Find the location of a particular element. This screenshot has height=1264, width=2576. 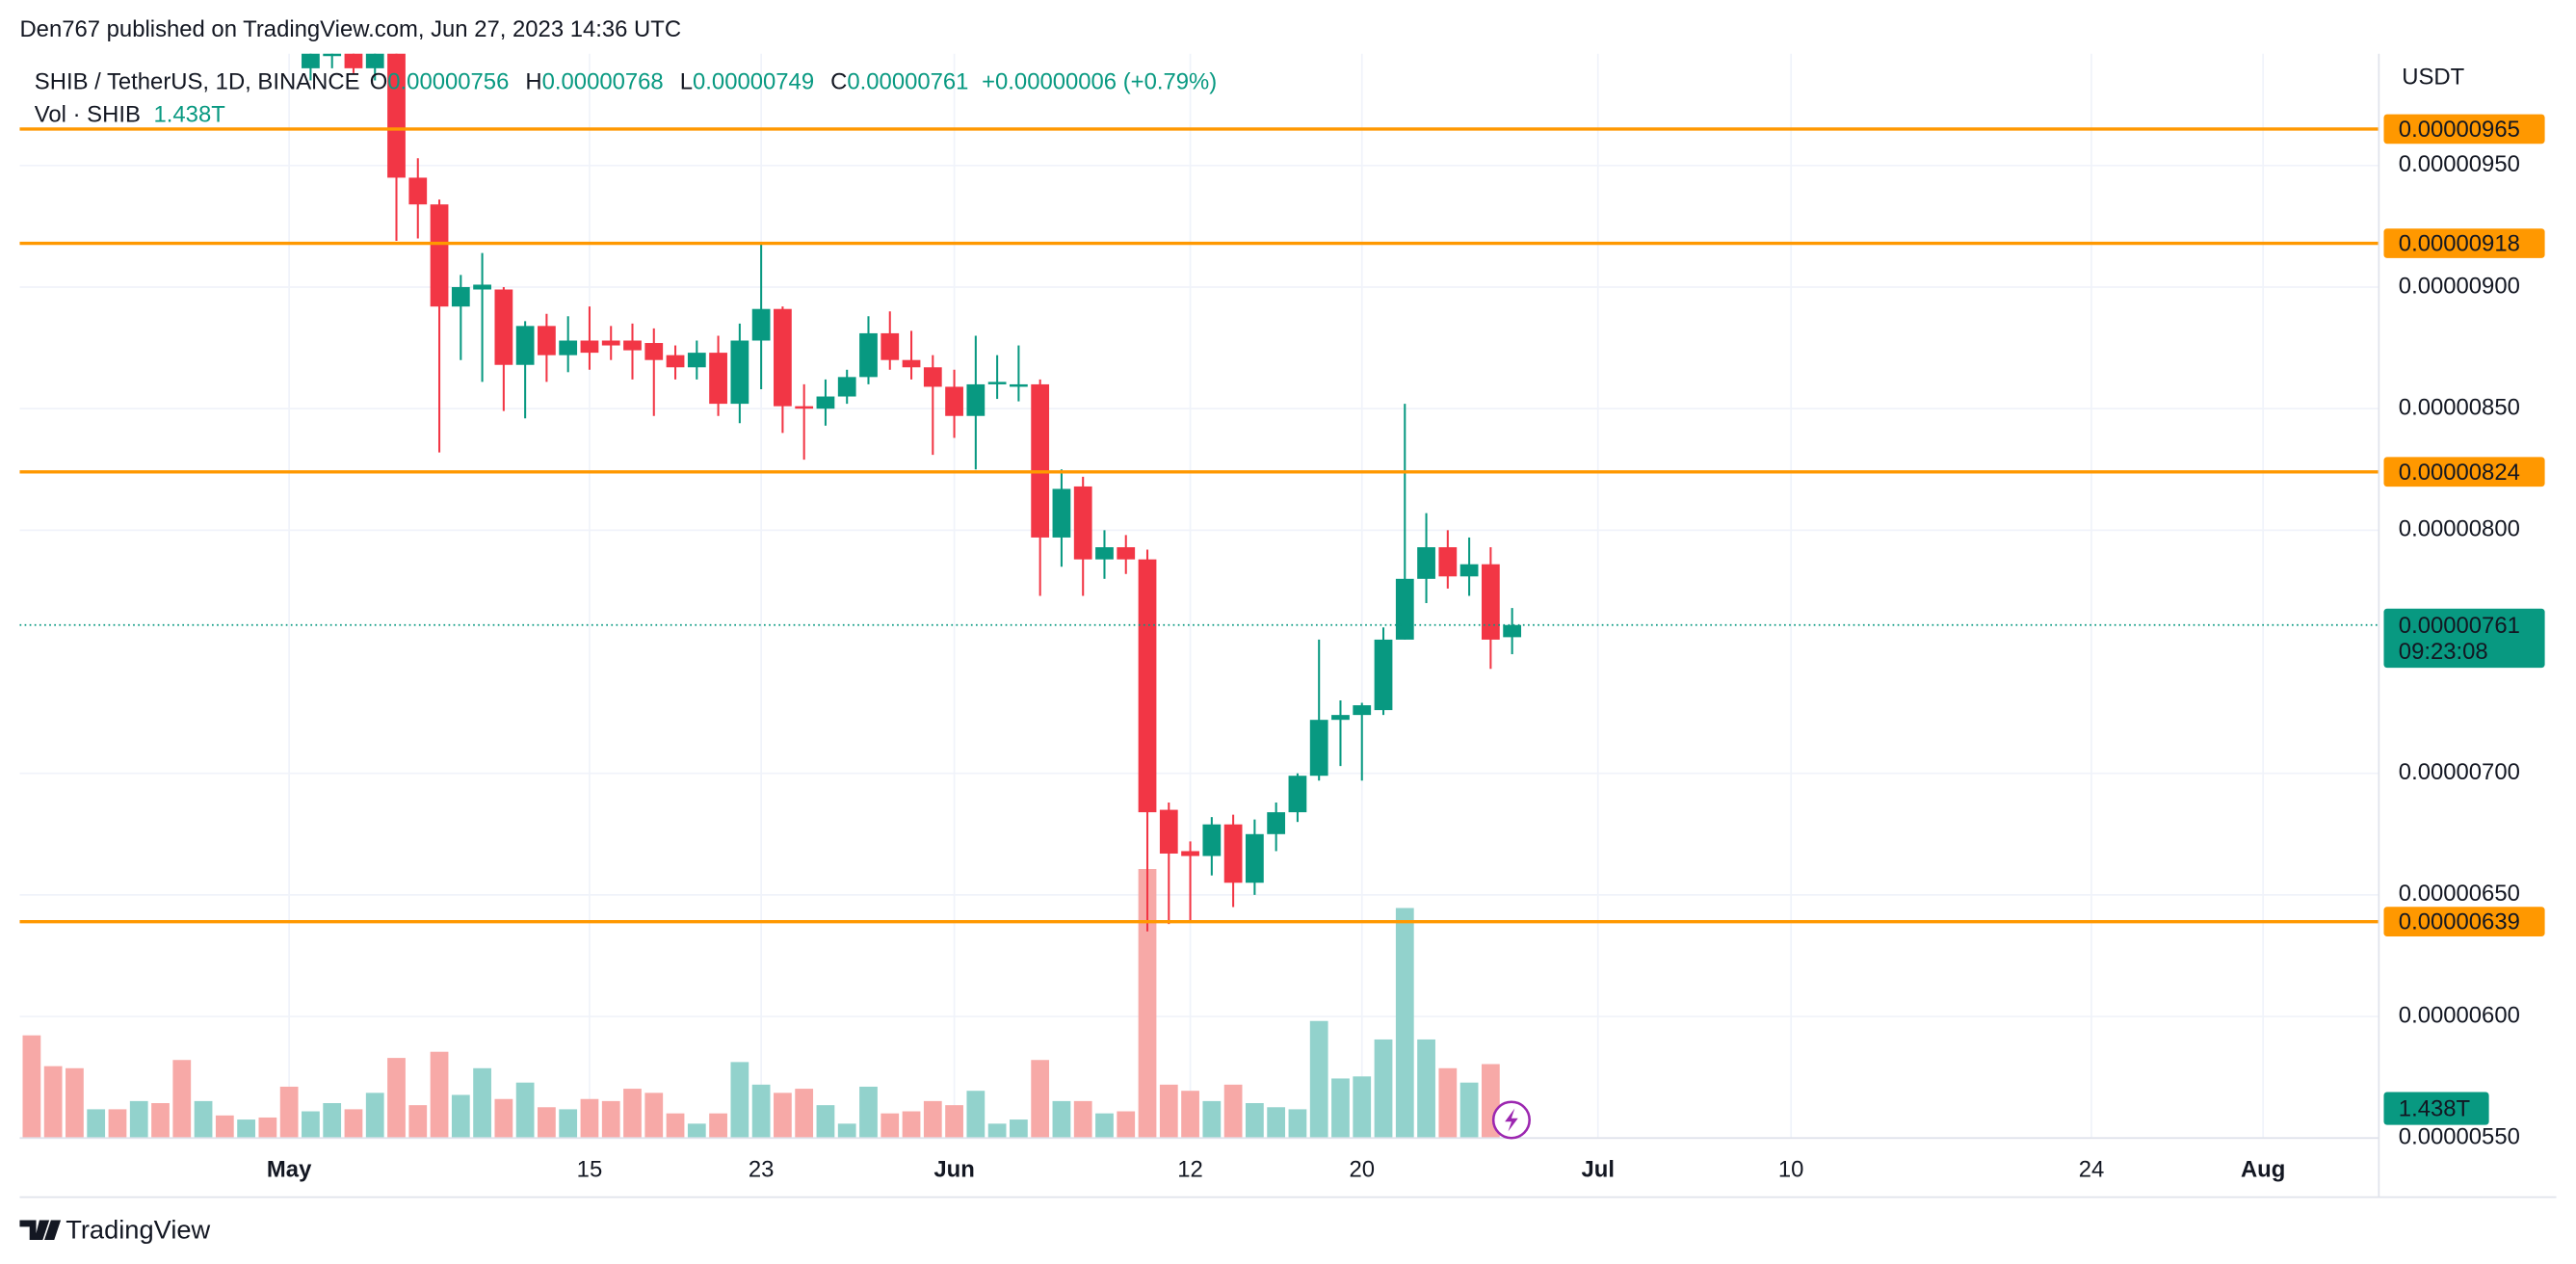

symbol: SHIB / TetherUS, 1D, BINANCE is located at coordinates (197, 82).